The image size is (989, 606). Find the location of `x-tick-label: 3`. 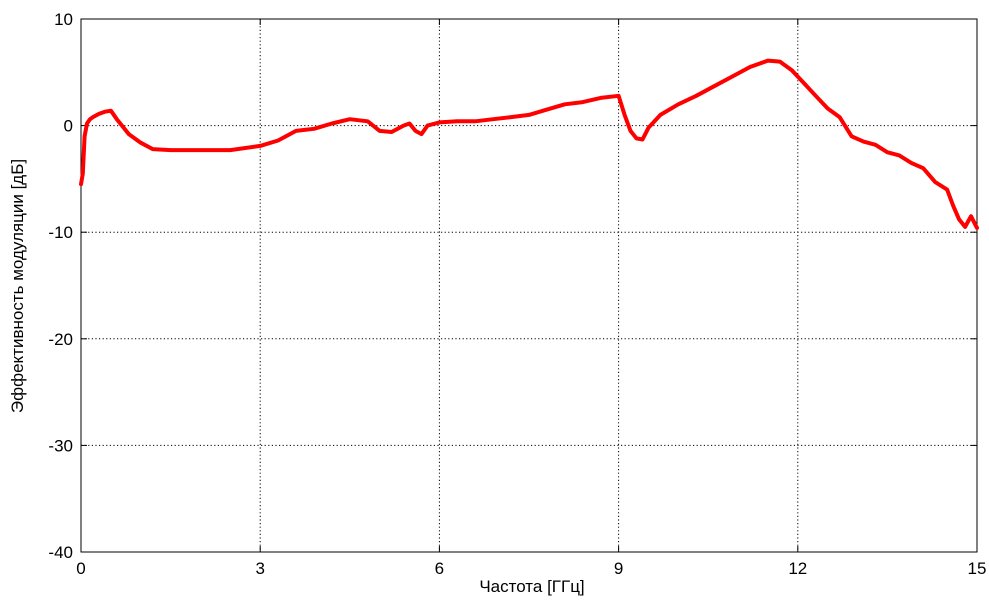

x-tick-label: 3 is located at coordinates (259, 568).